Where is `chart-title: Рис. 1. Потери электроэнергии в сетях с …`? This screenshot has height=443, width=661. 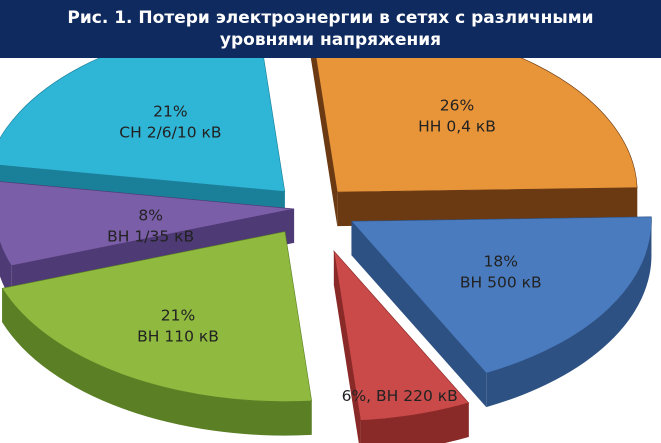 chart-title: Рис. 1. Потери электроэнергии в сетях с … is located at coordinates (330, 29).